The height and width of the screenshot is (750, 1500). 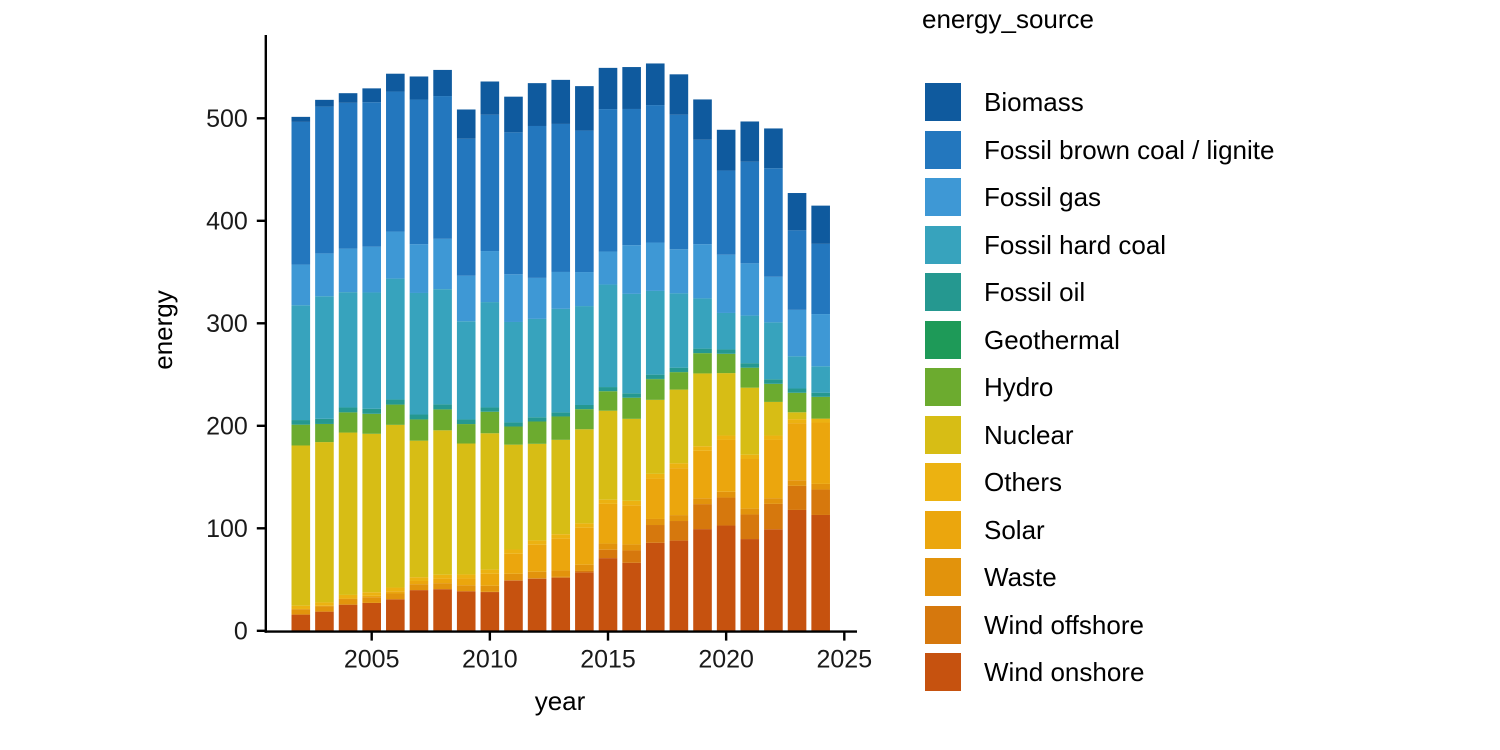 I want to click on legend-item: Fossil hard coal, so click(x=1044, y=244).